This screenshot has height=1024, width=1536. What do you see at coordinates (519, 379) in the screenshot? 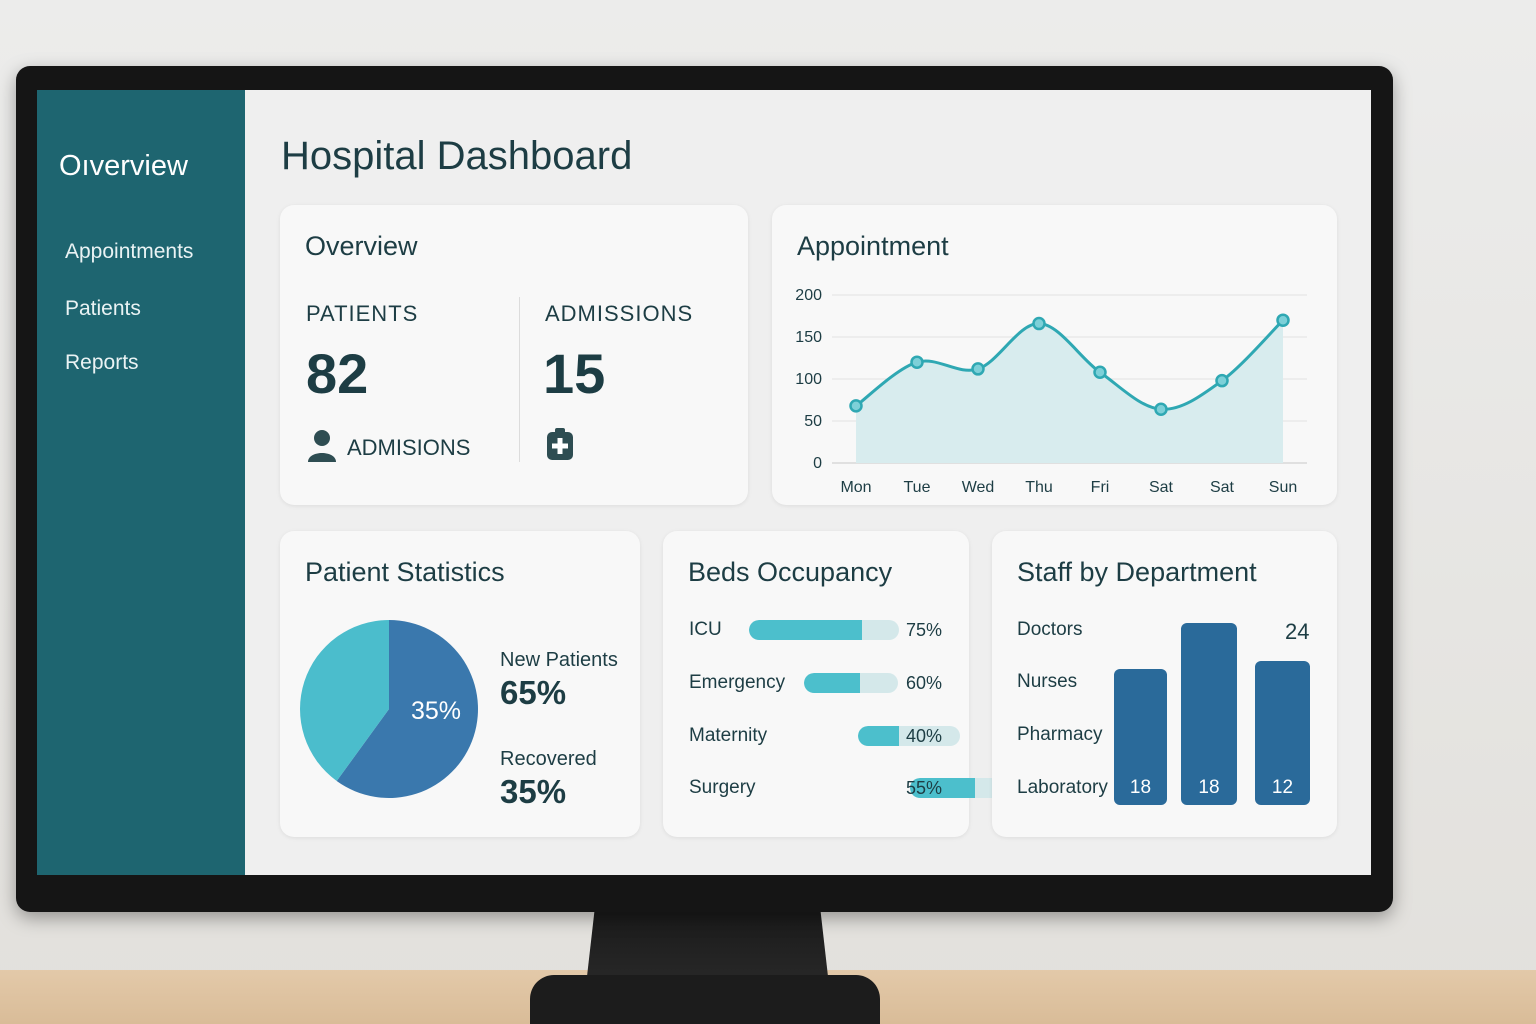
I see `overview-divider` at bounding box center [519, 379].